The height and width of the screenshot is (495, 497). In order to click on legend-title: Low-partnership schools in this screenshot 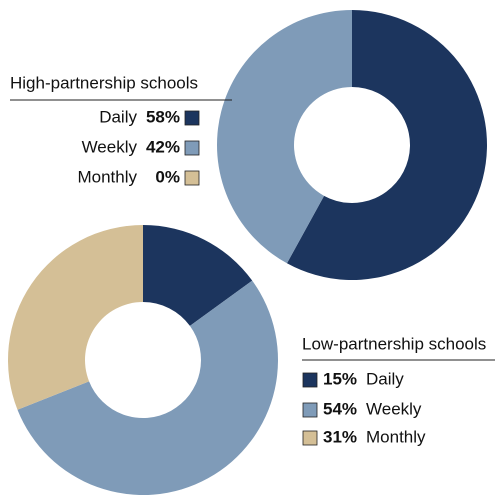, I will do `click(394, 343)`.